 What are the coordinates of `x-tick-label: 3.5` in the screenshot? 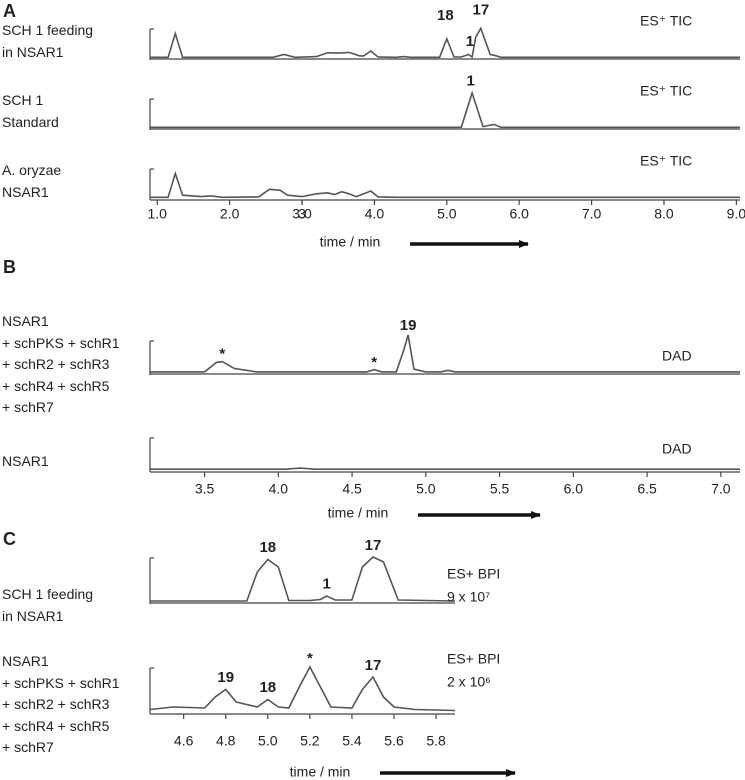 It's located at (205, 489).